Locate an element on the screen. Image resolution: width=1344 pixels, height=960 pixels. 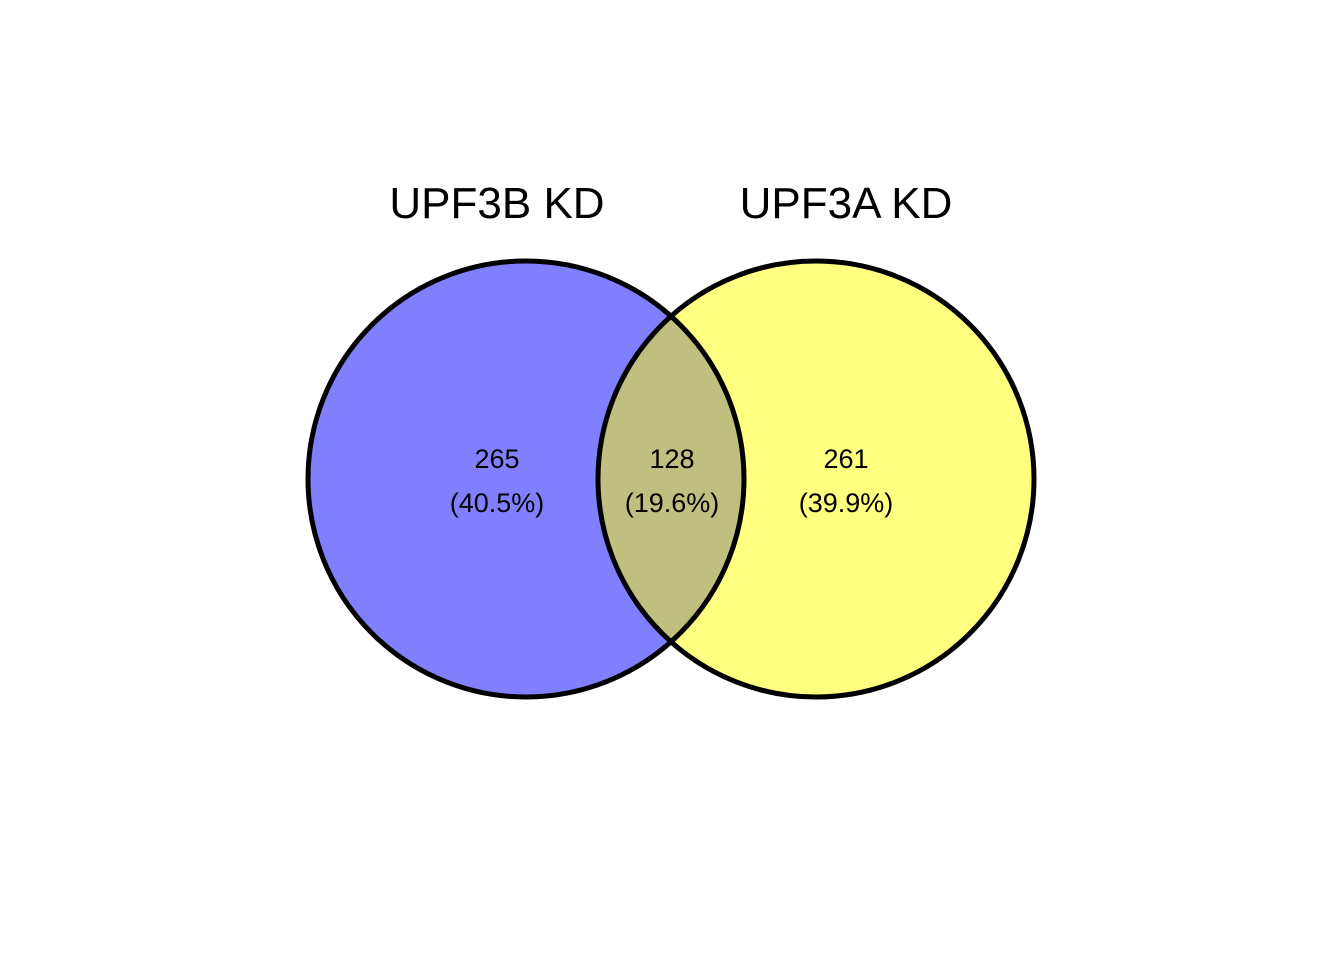
set-title-upf3a: UPF3A KD is located at coordinates (846, 203).